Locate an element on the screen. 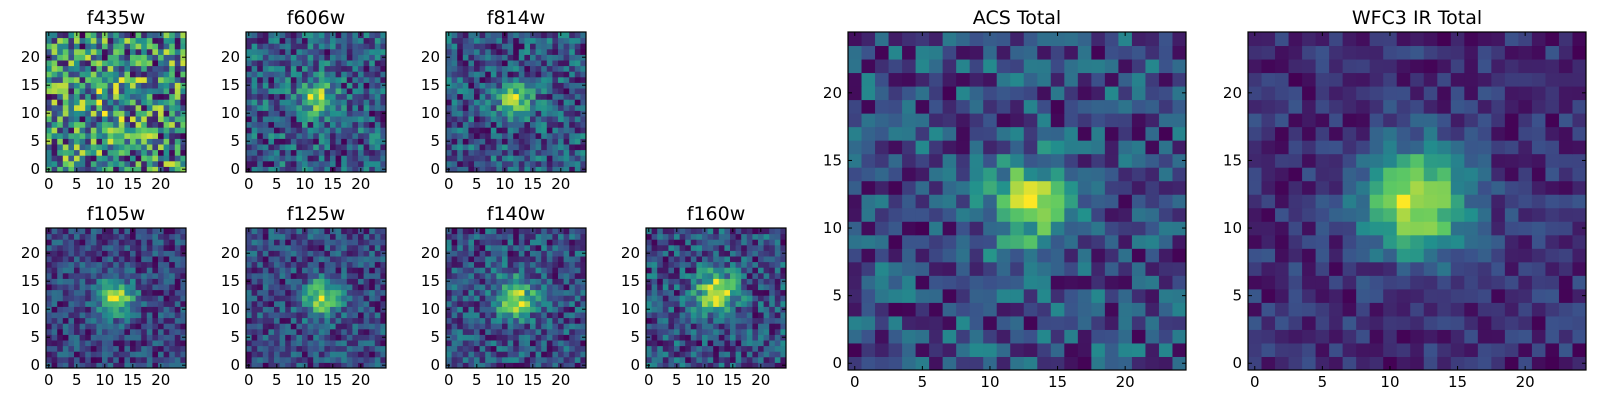  x-tick-label: 15 is located at coordinates (532, 184).